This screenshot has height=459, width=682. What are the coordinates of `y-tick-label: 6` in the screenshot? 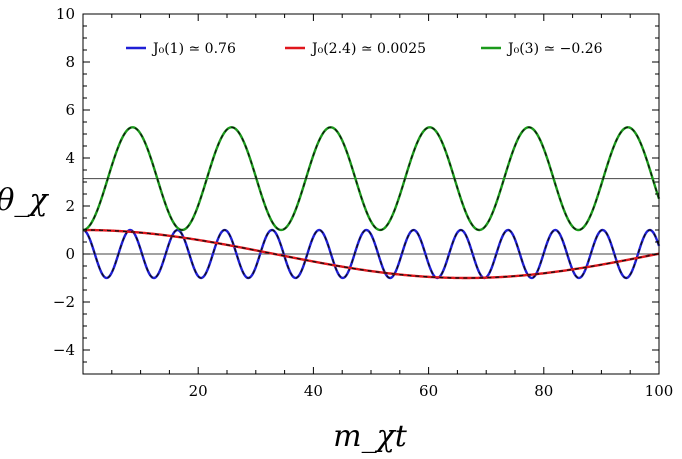 It's located at (70, 110).